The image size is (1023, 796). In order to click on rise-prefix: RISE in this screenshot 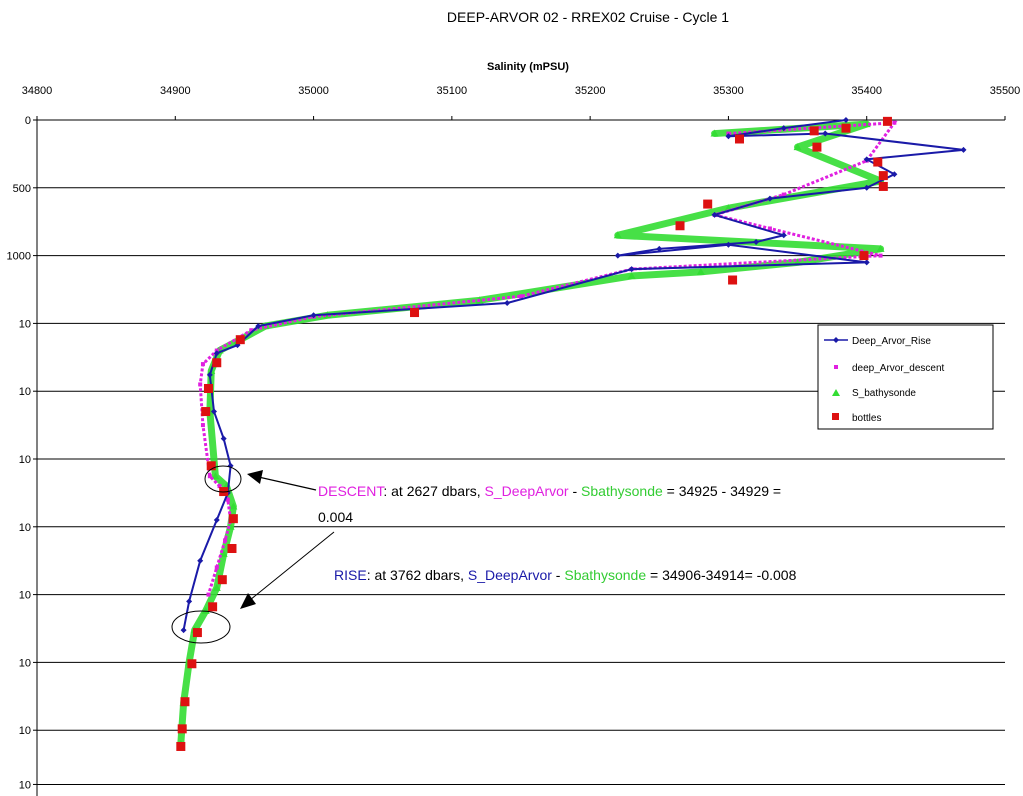, I will do `click(350, 575)`.